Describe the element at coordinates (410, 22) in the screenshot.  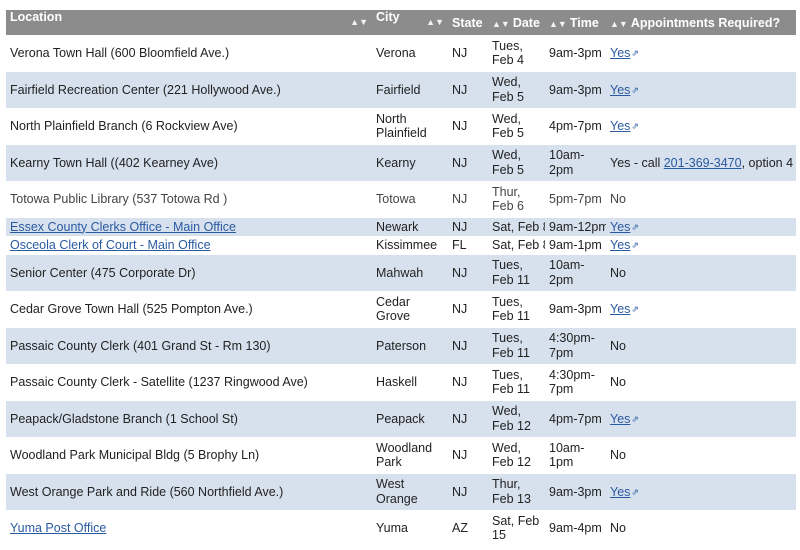
I see `column-header-city: City ▲▼` at that location.